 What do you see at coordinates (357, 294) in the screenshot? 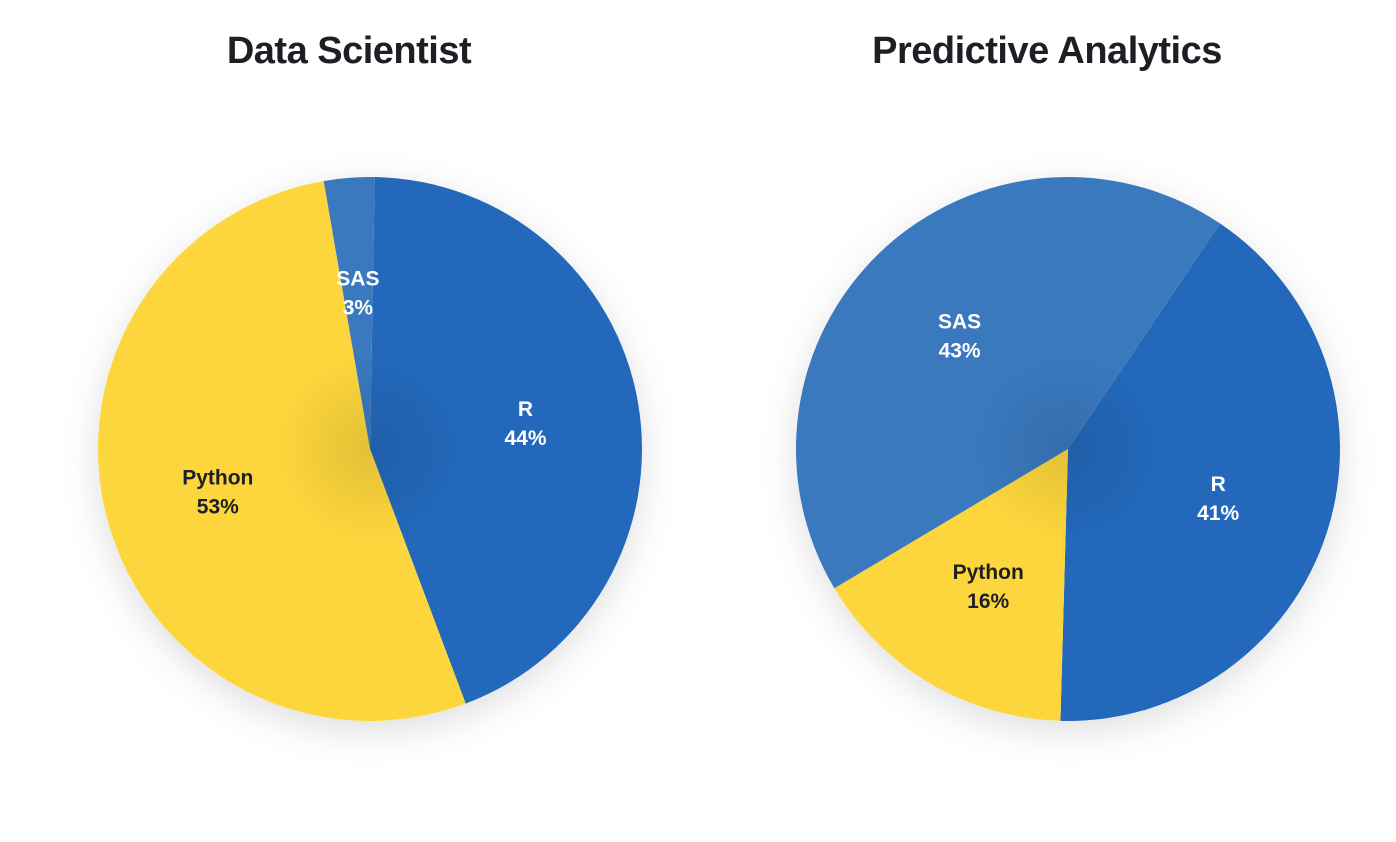
I see `slice-label-sas: SAS 3%` at bounding box center [357, 294].